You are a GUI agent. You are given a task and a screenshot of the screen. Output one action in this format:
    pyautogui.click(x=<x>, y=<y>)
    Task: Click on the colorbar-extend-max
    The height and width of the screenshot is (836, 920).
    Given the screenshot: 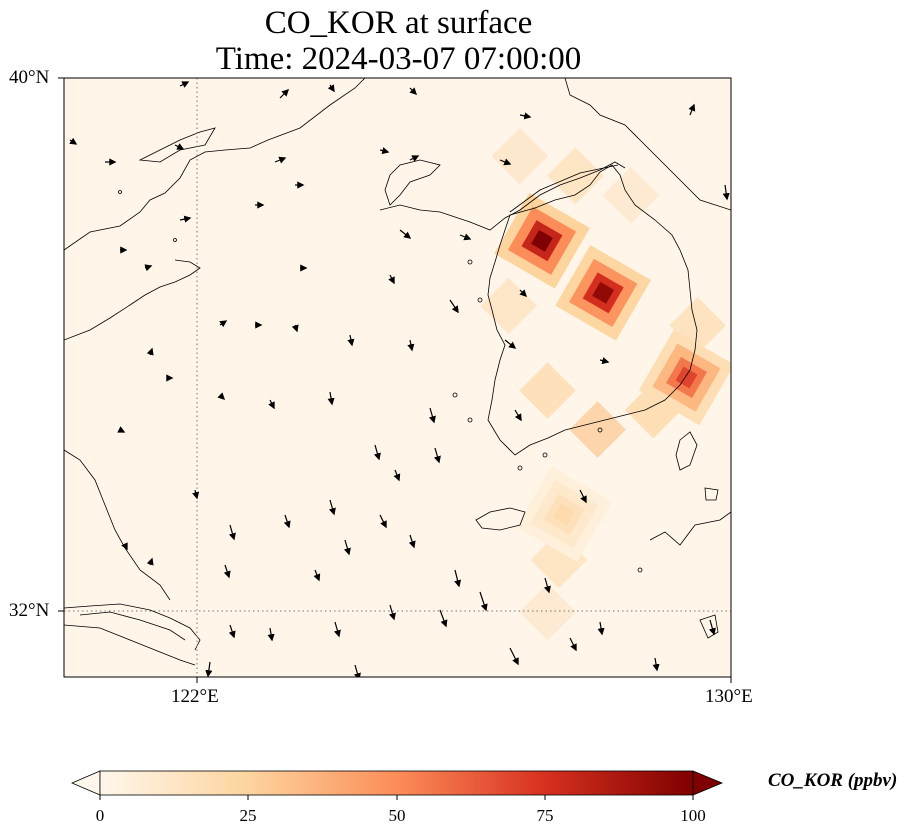 What is the action you would take?
    pyautogui.click(x=708, y=783)
    